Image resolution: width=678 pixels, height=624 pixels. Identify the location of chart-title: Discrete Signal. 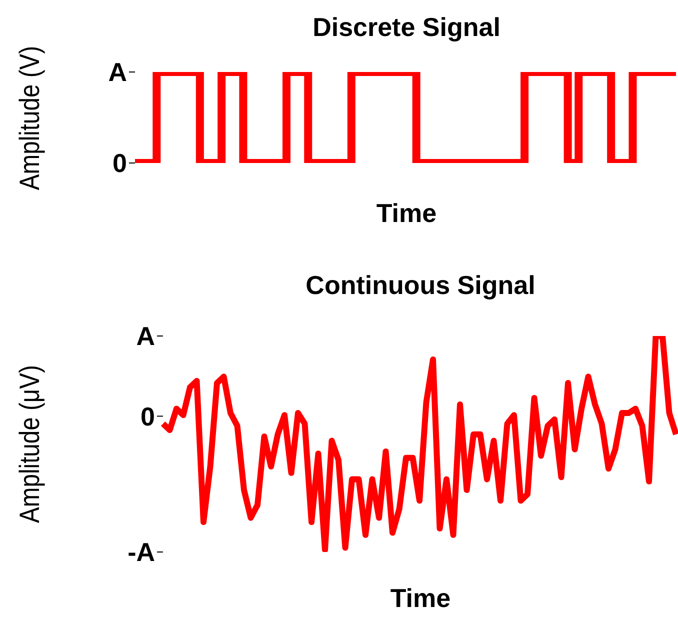
(407, 27).